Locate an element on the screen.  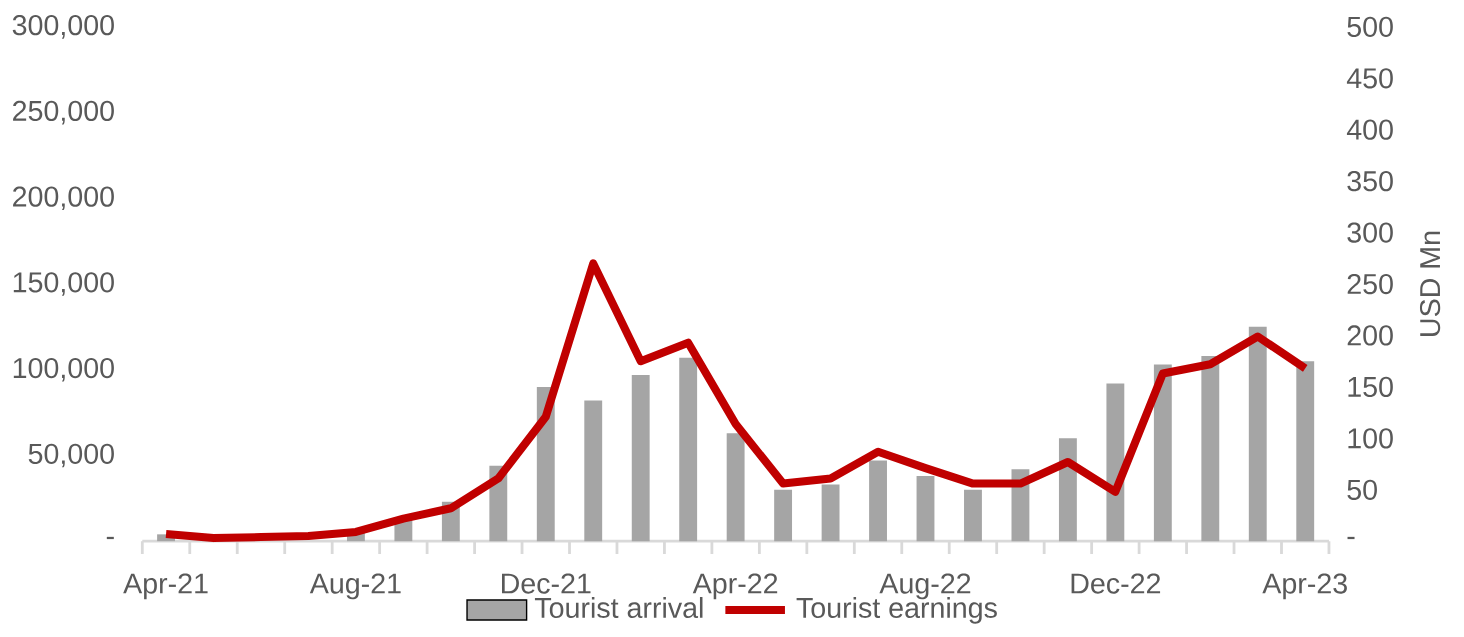
y2-axis-title: USD Mn is located at coordinates (1430, 283).